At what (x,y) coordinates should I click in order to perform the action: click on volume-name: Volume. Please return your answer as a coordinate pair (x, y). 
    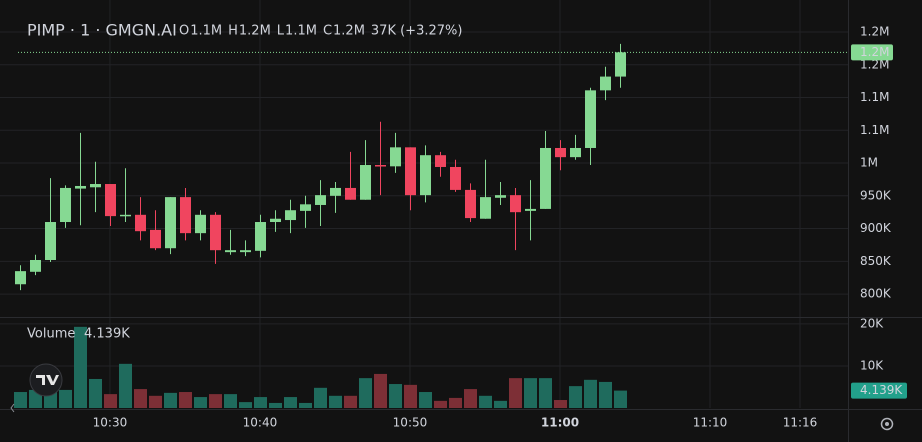
    Looking at the image, I should click on (51, 334).